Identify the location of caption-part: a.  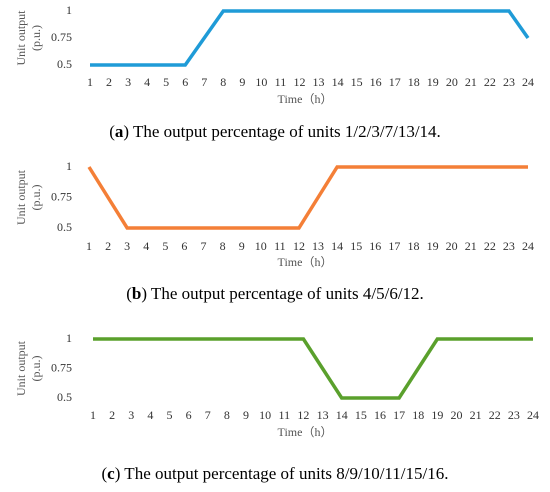
(119, 131).